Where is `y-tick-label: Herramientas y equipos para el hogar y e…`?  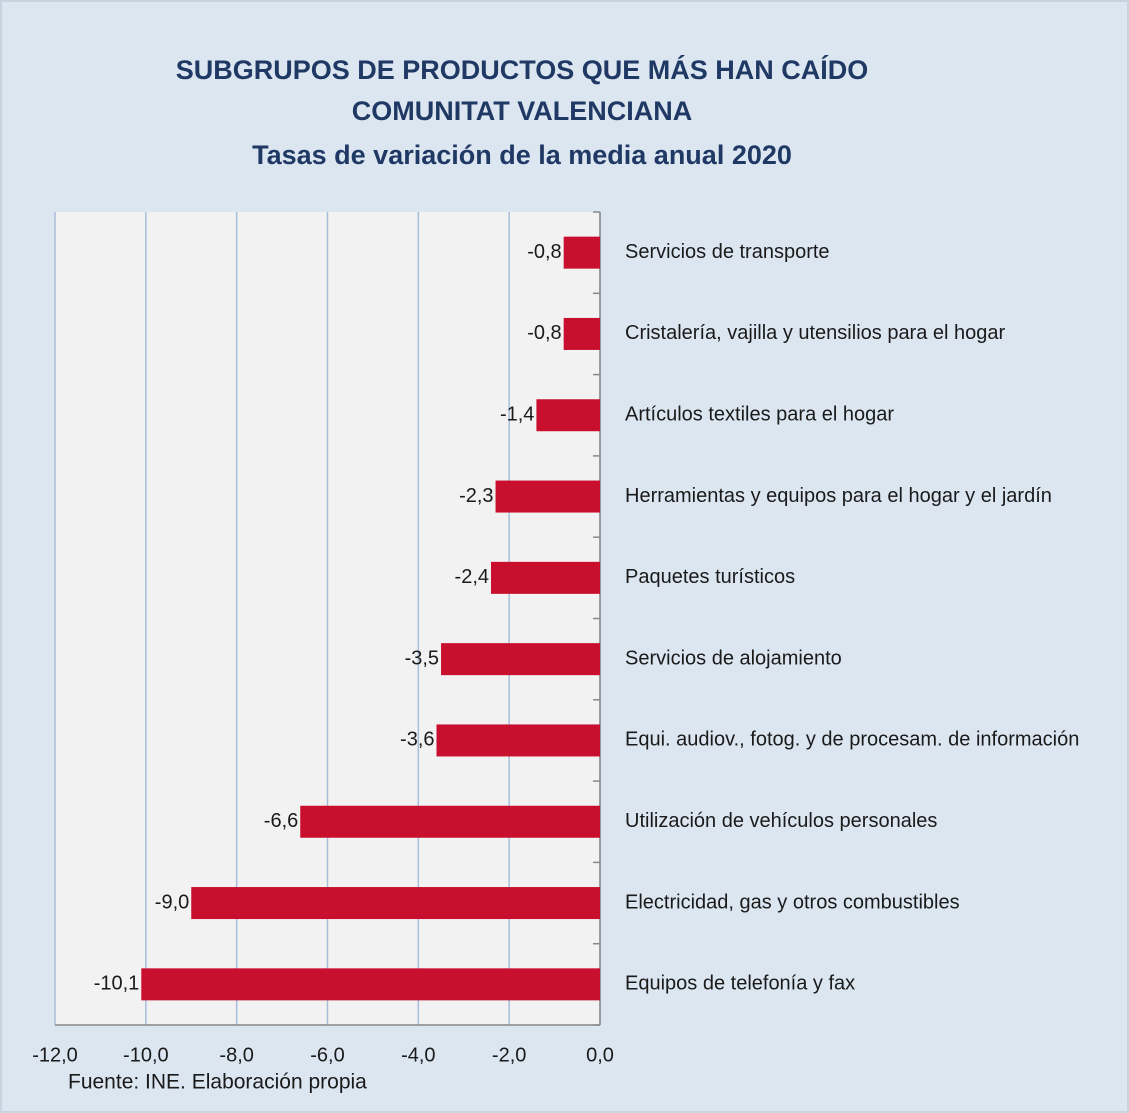
y-tick-label: Herramientas y equipos para el hogar y e… is located at coordinates (838, 496).